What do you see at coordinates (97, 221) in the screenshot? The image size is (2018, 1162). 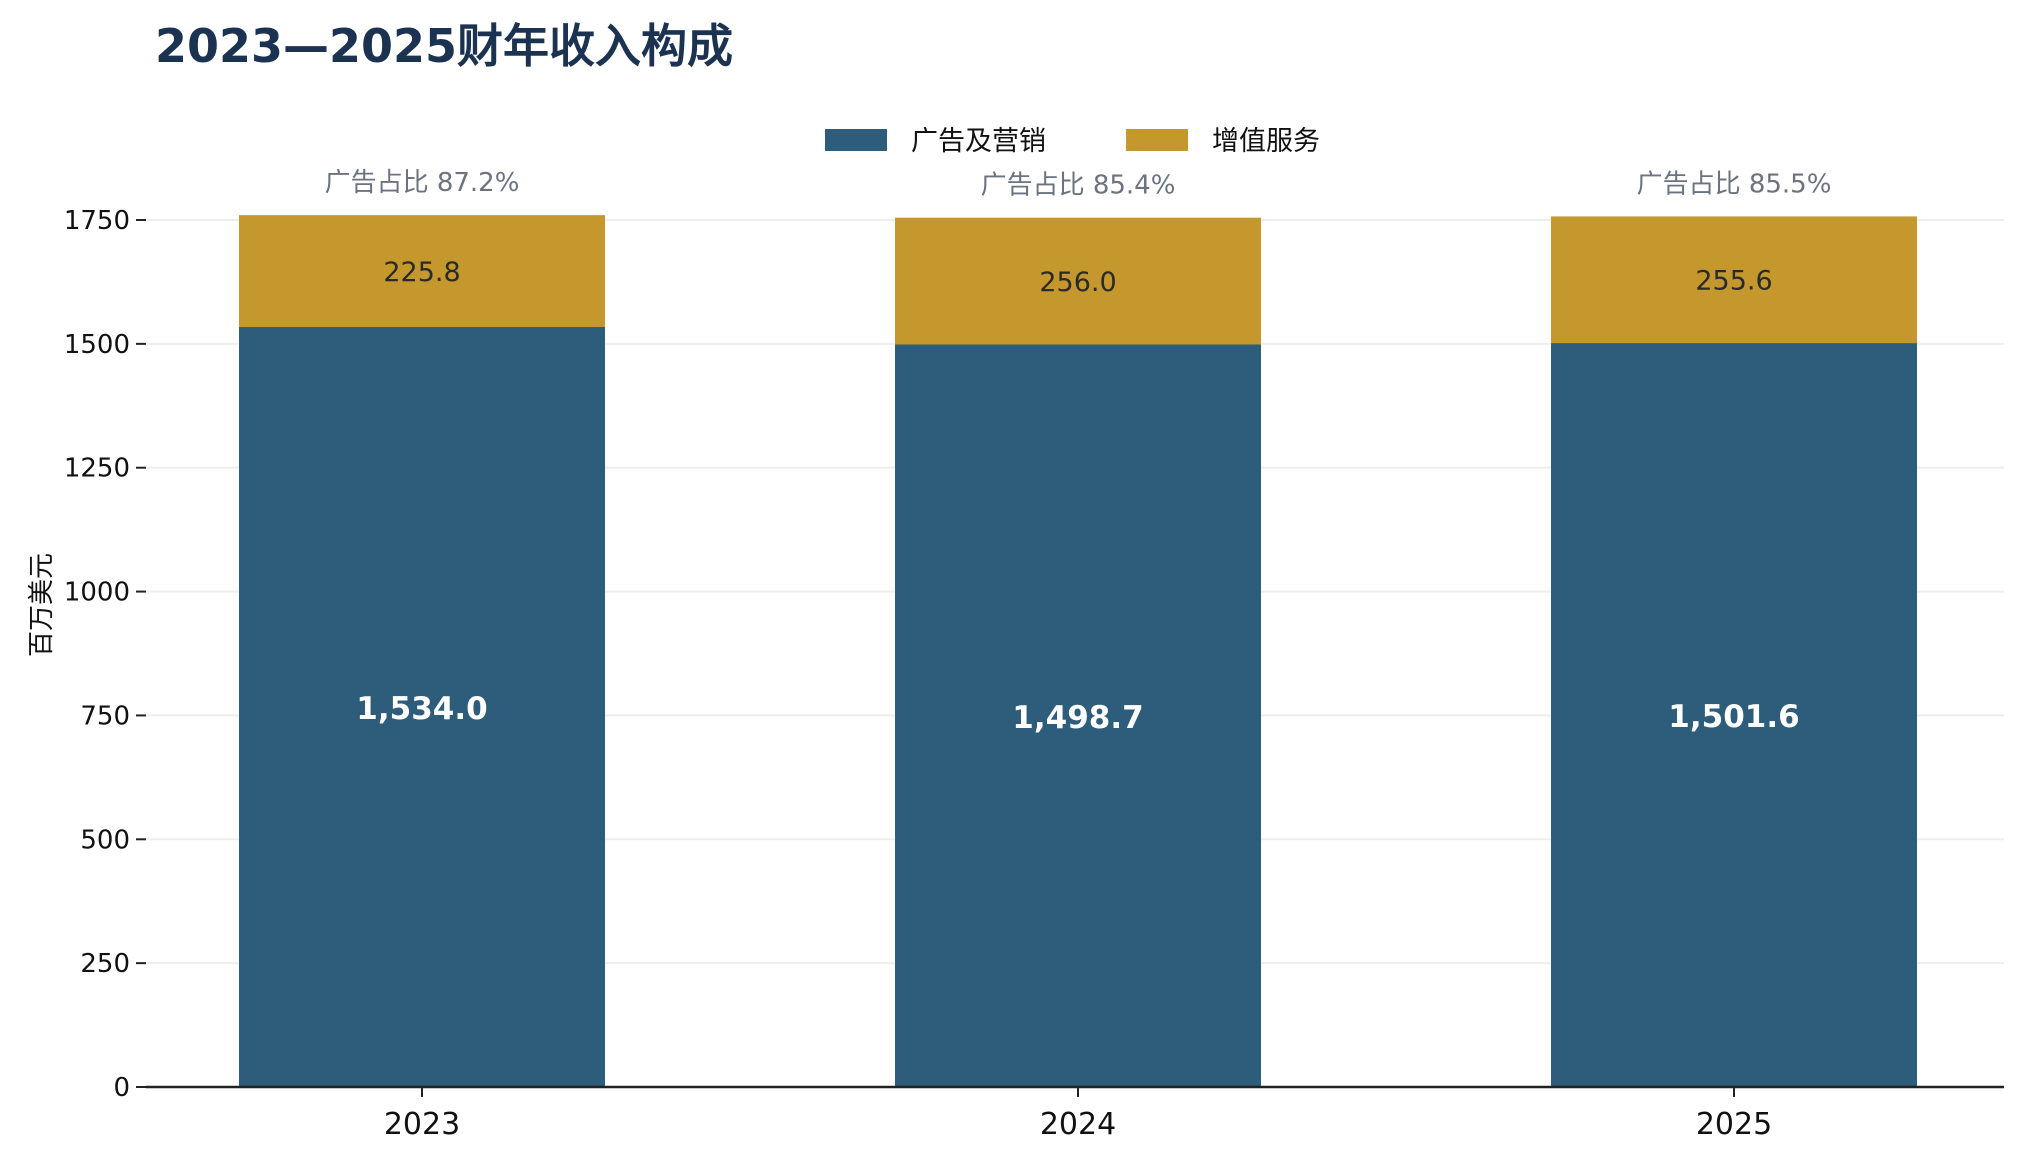 I see `y-tick-label: 1750` at bounding box center [97, 221].